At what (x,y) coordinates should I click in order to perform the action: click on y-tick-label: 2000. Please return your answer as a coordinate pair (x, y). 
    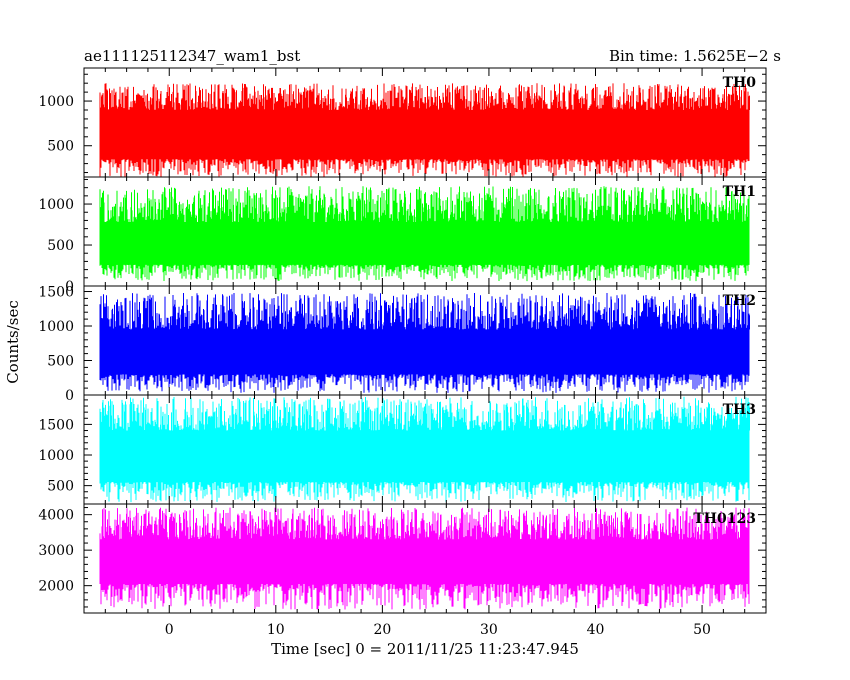
    Looking at the image, I should click on (56, 587).